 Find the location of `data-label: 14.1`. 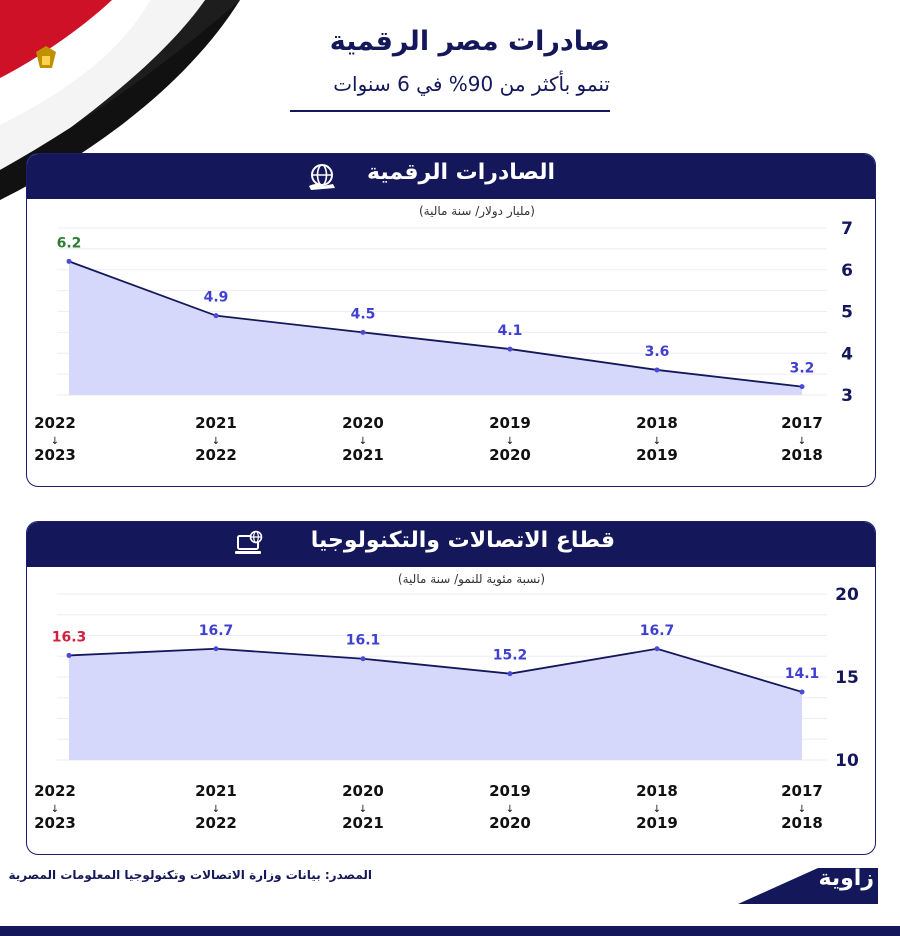

data-label: 14.1 is located at coordinates (802, 674).